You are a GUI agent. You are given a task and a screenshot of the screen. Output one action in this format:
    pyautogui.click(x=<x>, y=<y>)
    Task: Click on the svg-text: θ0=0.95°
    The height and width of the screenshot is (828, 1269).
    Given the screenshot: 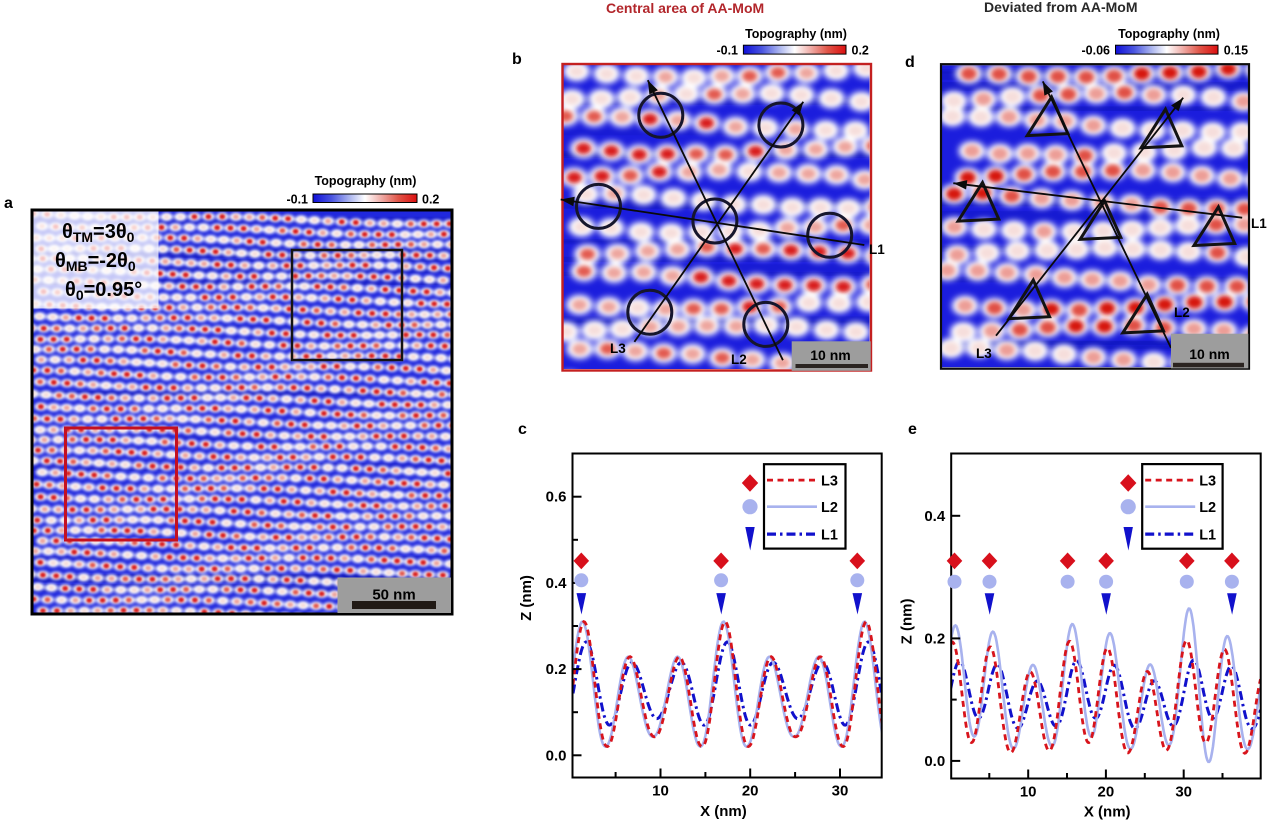 What is the action you would take?
    pyautogui.click(x=103, y=291)
    